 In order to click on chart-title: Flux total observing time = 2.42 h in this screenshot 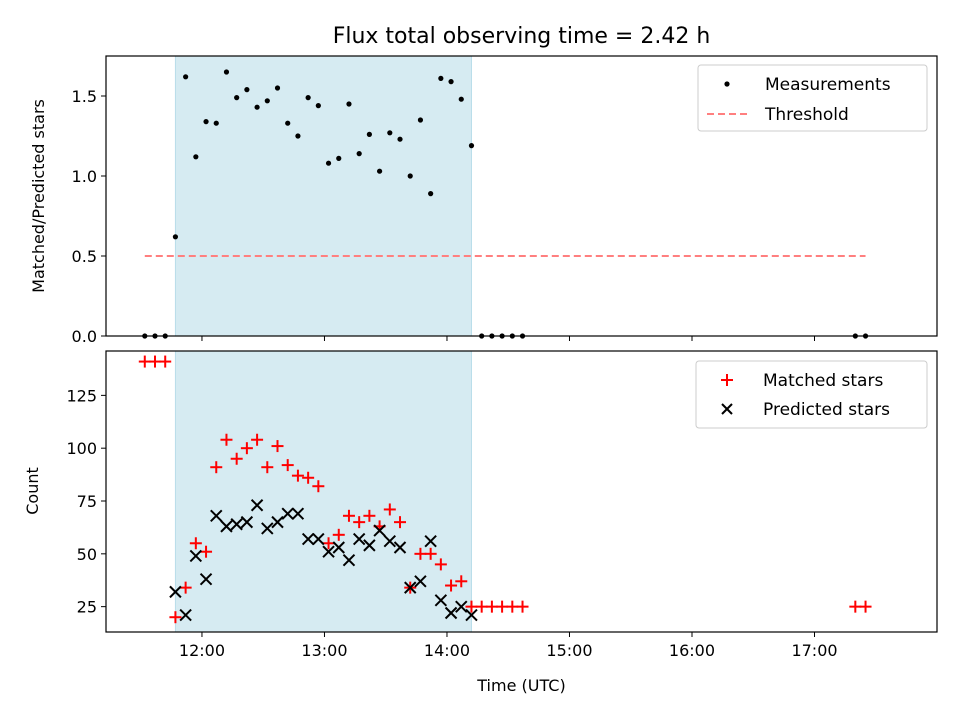, I will do `click(522, 36)`.